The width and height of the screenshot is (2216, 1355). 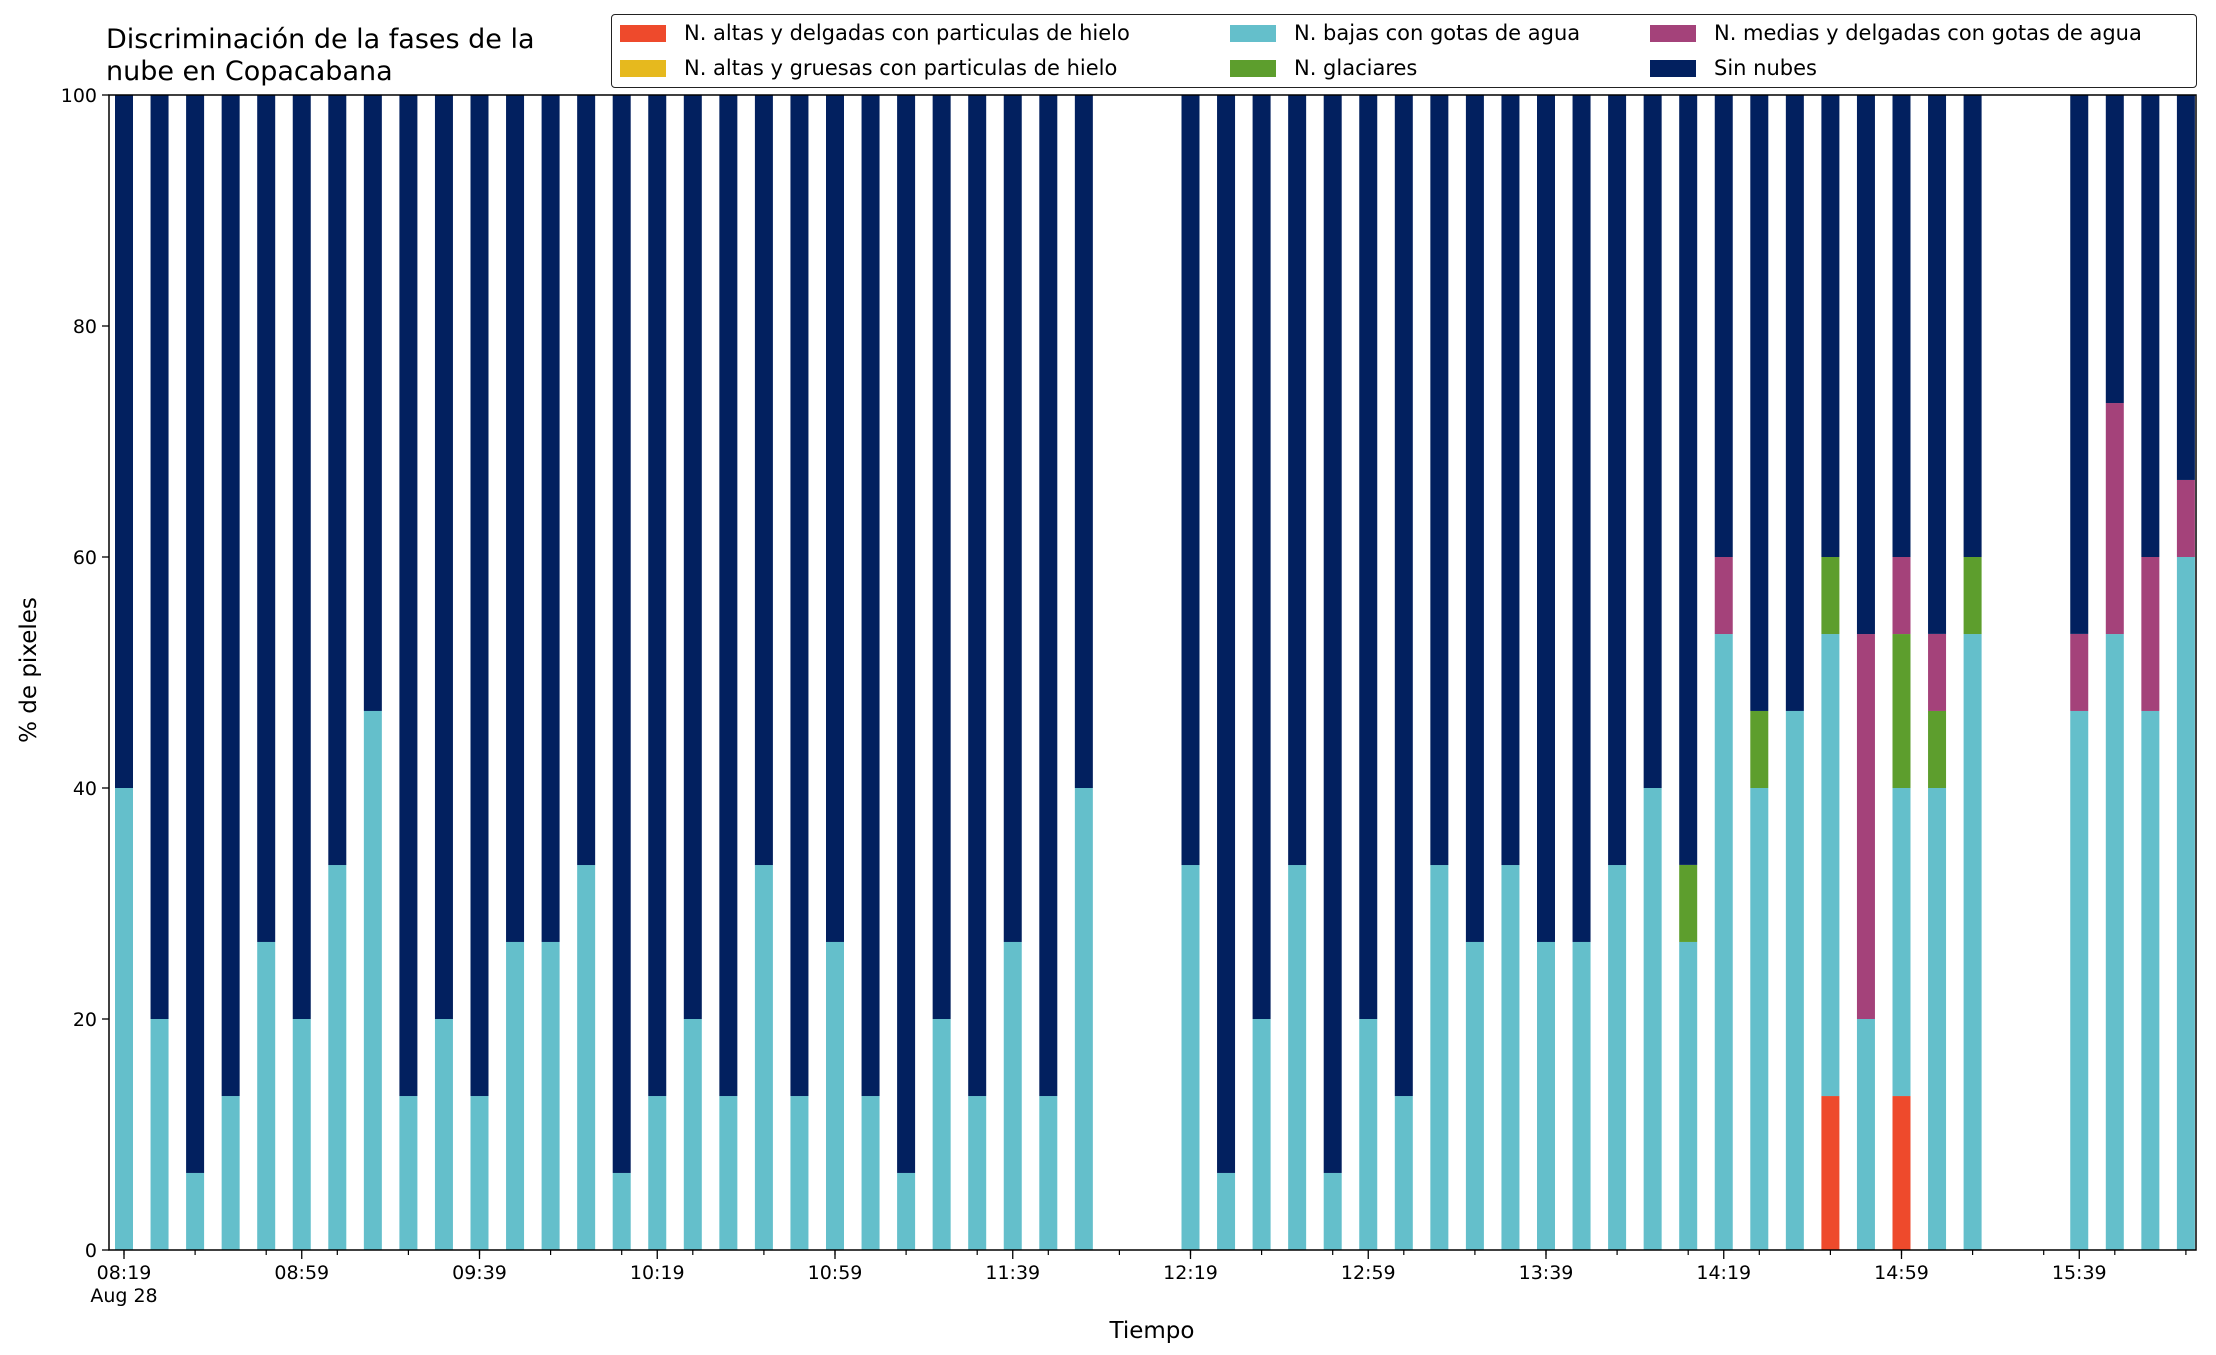 What do you see at coordinates (85, 1020) in the screenshot?
I see `y-tick-label: 20` at bounding box center [85, 1020].